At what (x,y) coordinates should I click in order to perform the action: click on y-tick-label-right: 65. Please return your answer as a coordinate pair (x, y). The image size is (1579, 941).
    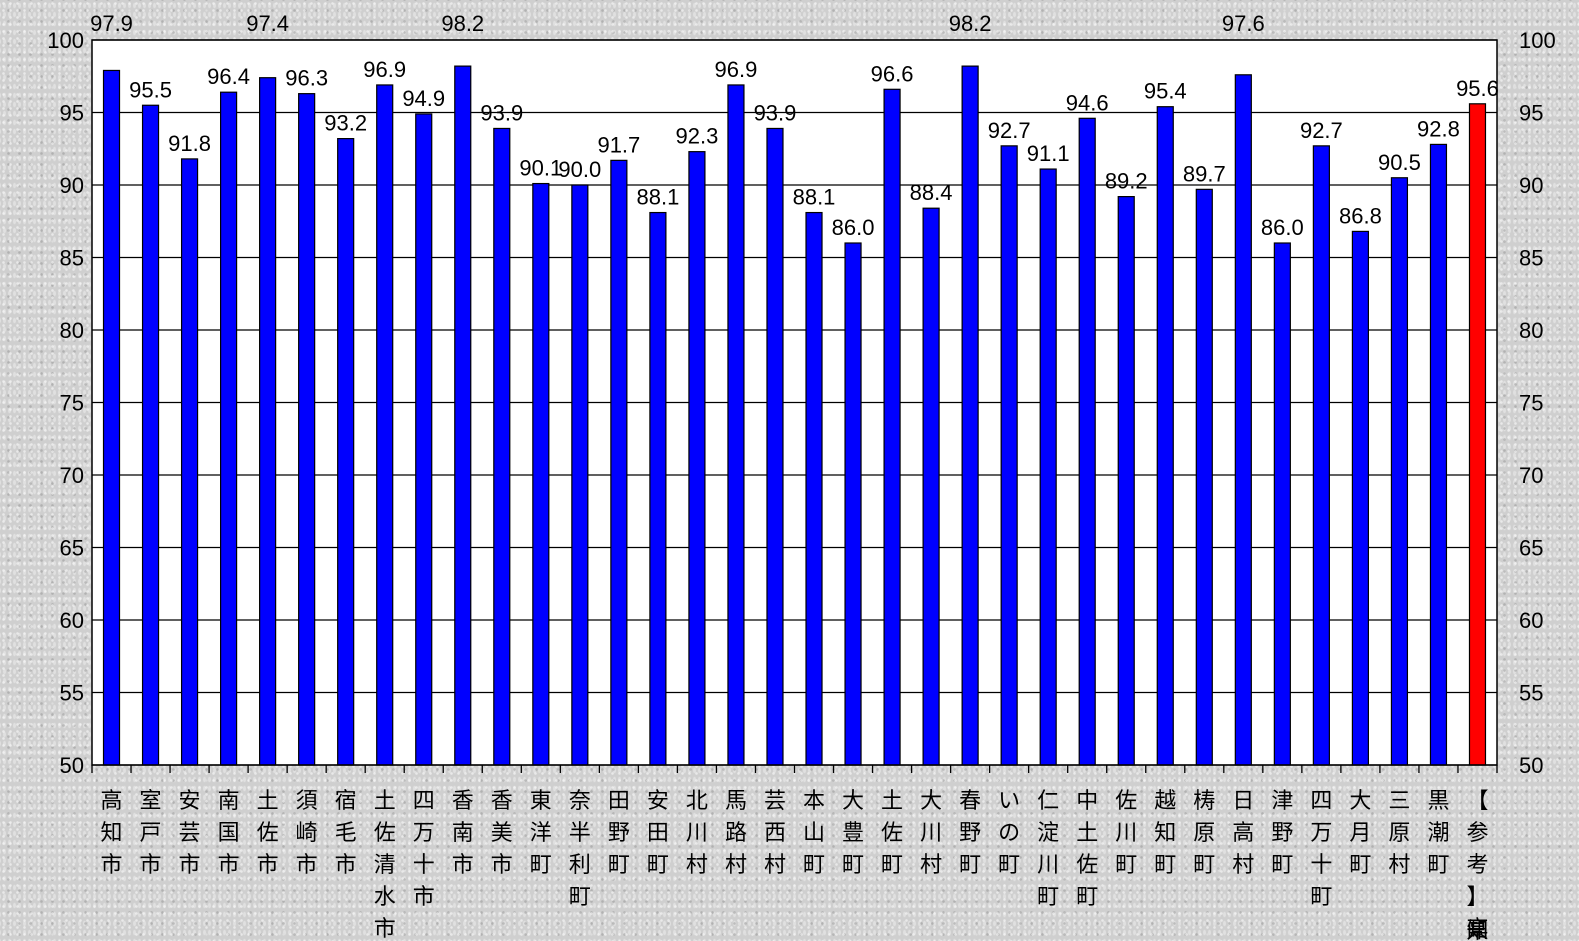
    Looking at the image, I should click on (1531, 548).